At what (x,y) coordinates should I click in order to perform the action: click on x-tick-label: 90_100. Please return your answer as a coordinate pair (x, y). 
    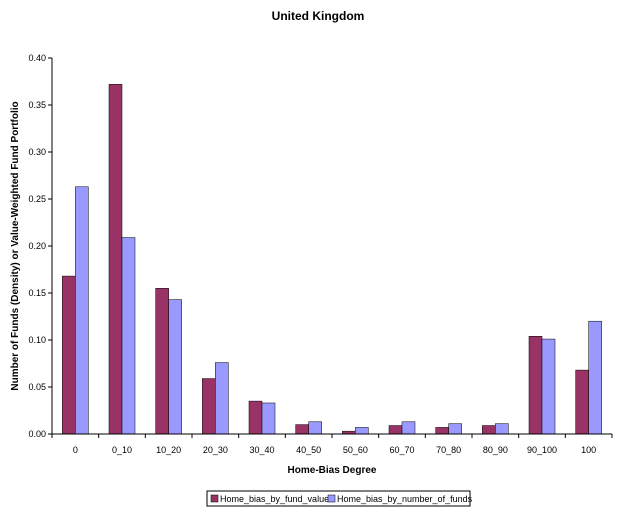
    Looking at the image, I should click on (542, 450).